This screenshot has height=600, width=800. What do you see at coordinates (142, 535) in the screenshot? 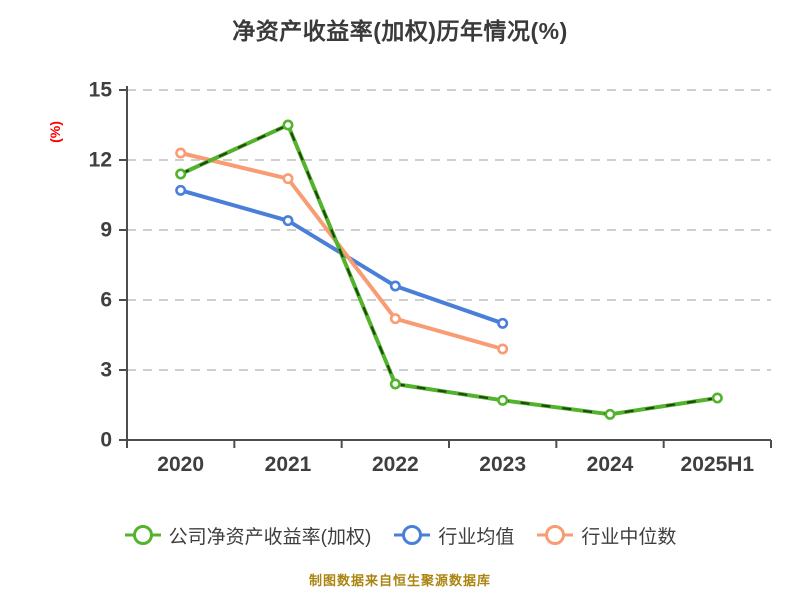
I see `legend-marker-company-icon` at bounding box center [142, 535].